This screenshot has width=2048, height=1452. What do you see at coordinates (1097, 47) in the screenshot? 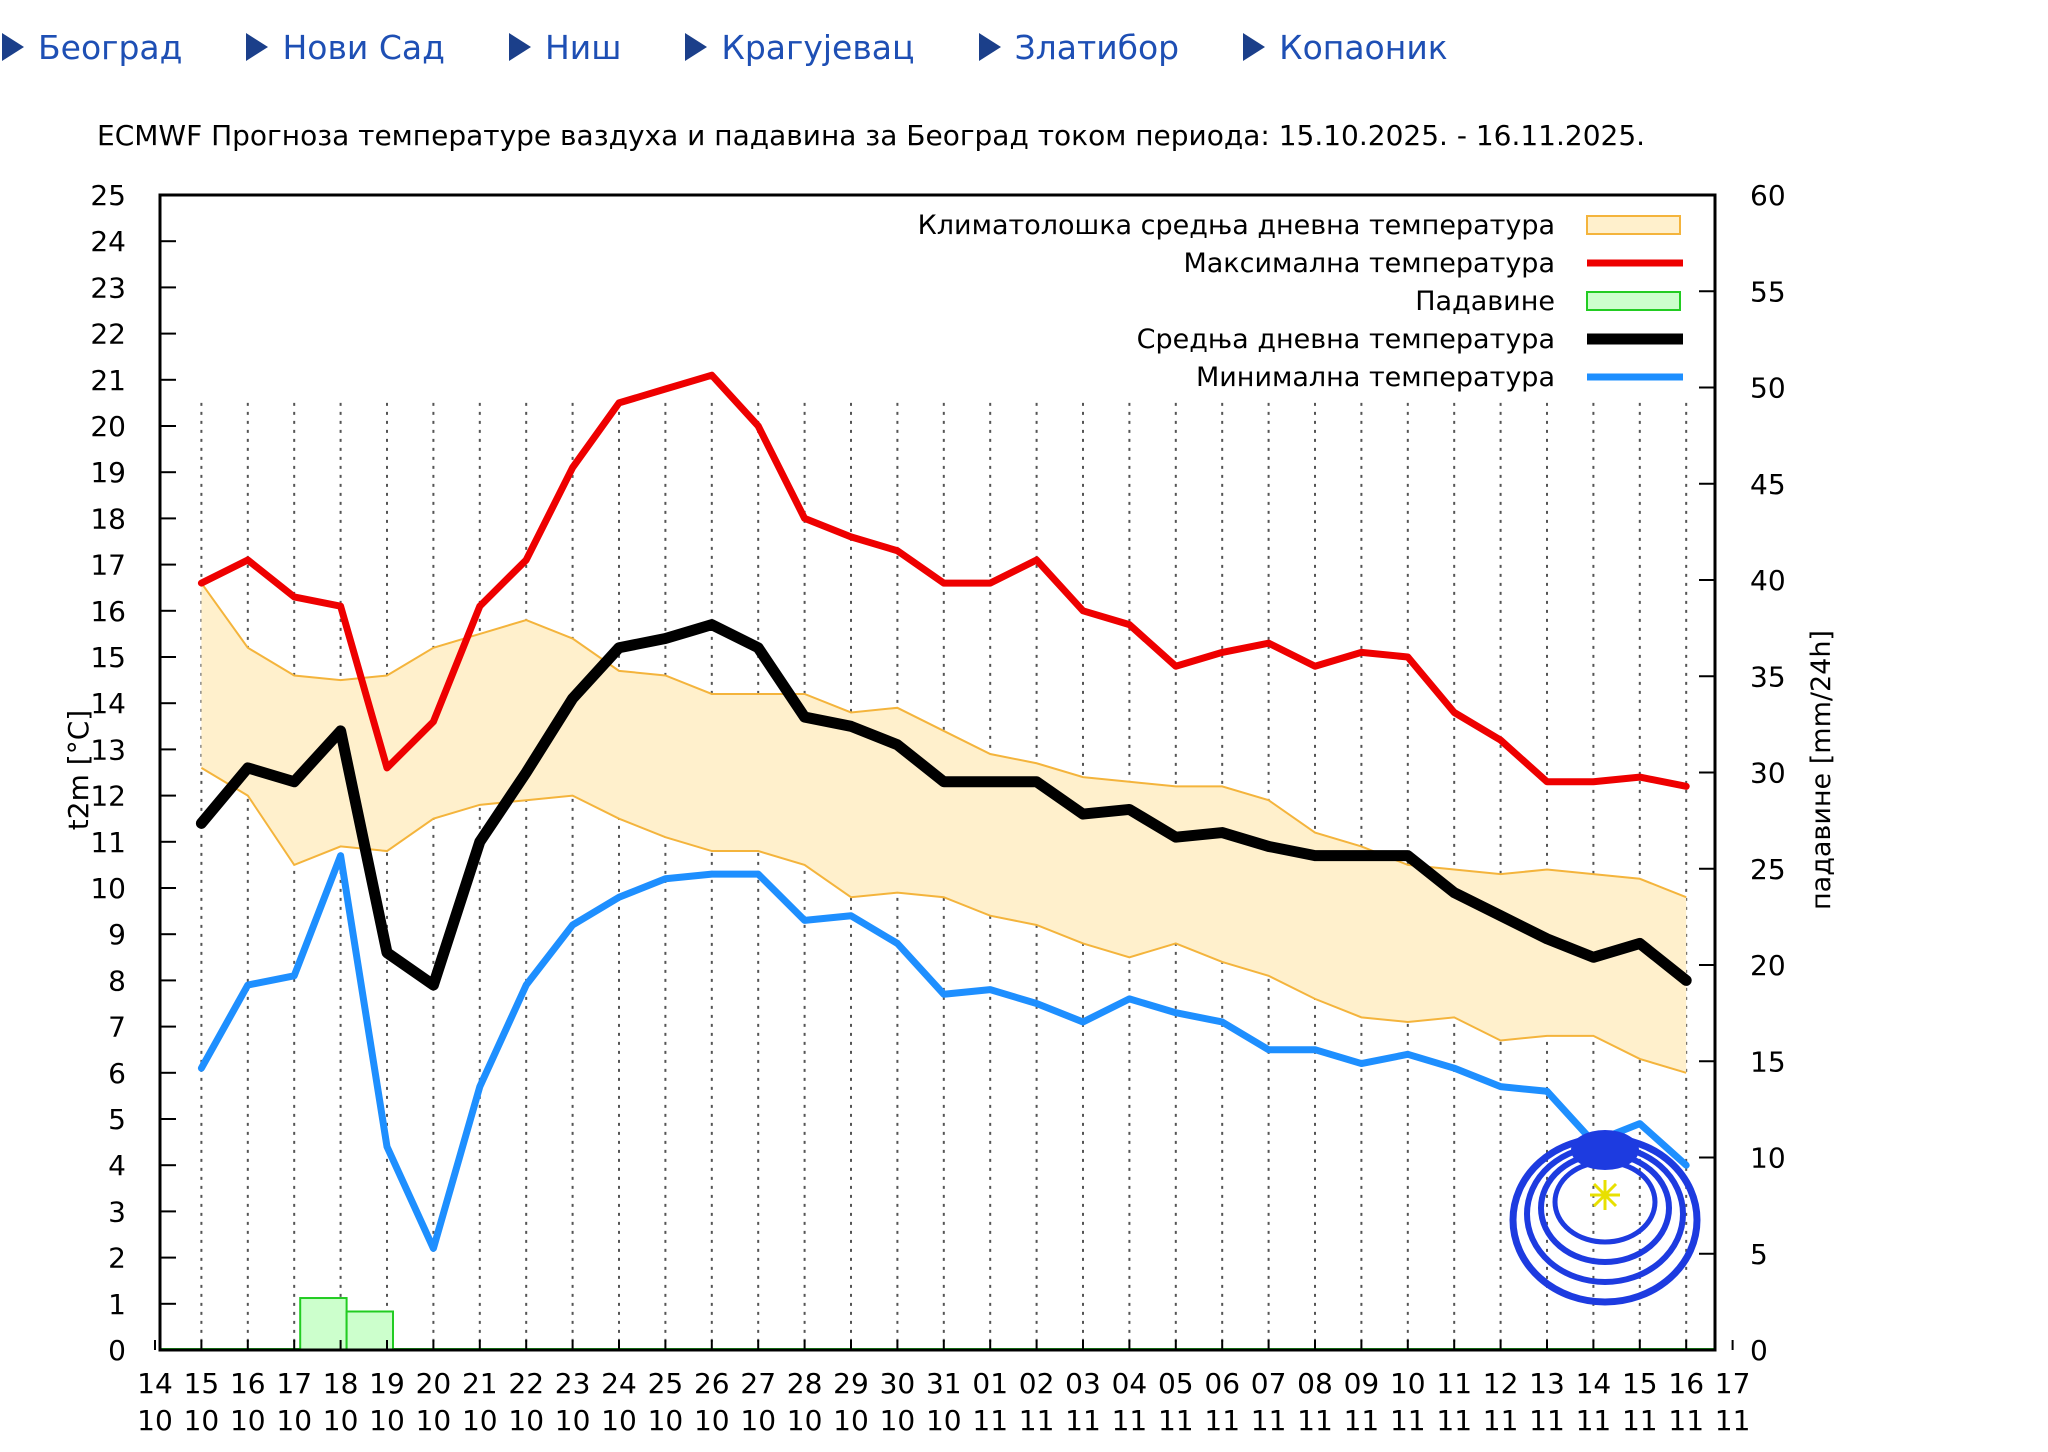
I see `nav-link-label: Златибор` at bounding box center [1097, 47].